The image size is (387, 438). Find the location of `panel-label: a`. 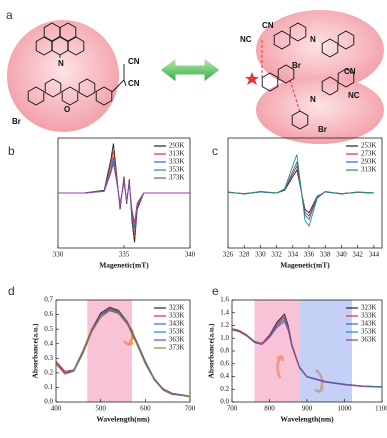

panel-label: a is located at coordinates (9, 15).